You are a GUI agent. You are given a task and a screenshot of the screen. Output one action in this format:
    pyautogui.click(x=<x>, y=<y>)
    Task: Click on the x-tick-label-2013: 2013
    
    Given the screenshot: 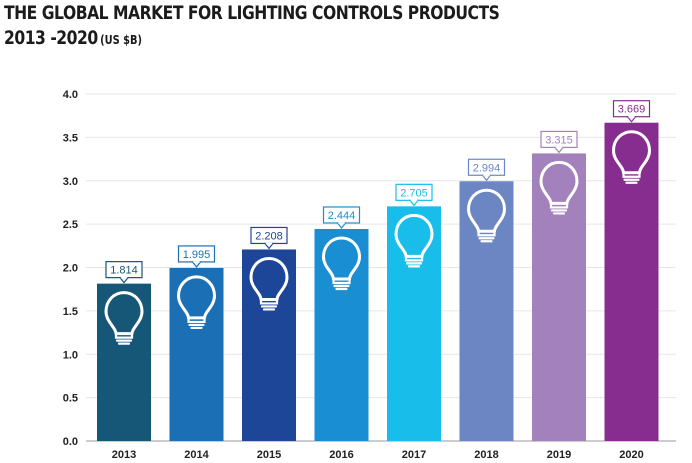 What is the action you would take?
    pyautogui.click(x=124, y=455)
    